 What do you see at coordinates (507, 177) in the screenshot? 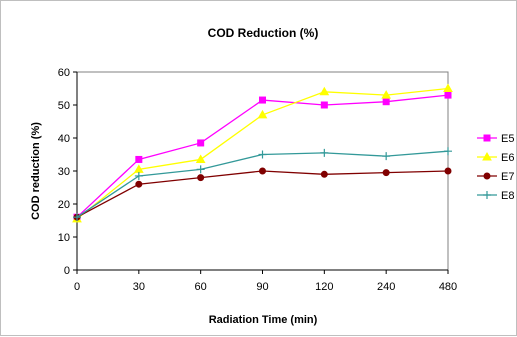
I see `legend-label-e7: E7` at bounding box center [507, 177].